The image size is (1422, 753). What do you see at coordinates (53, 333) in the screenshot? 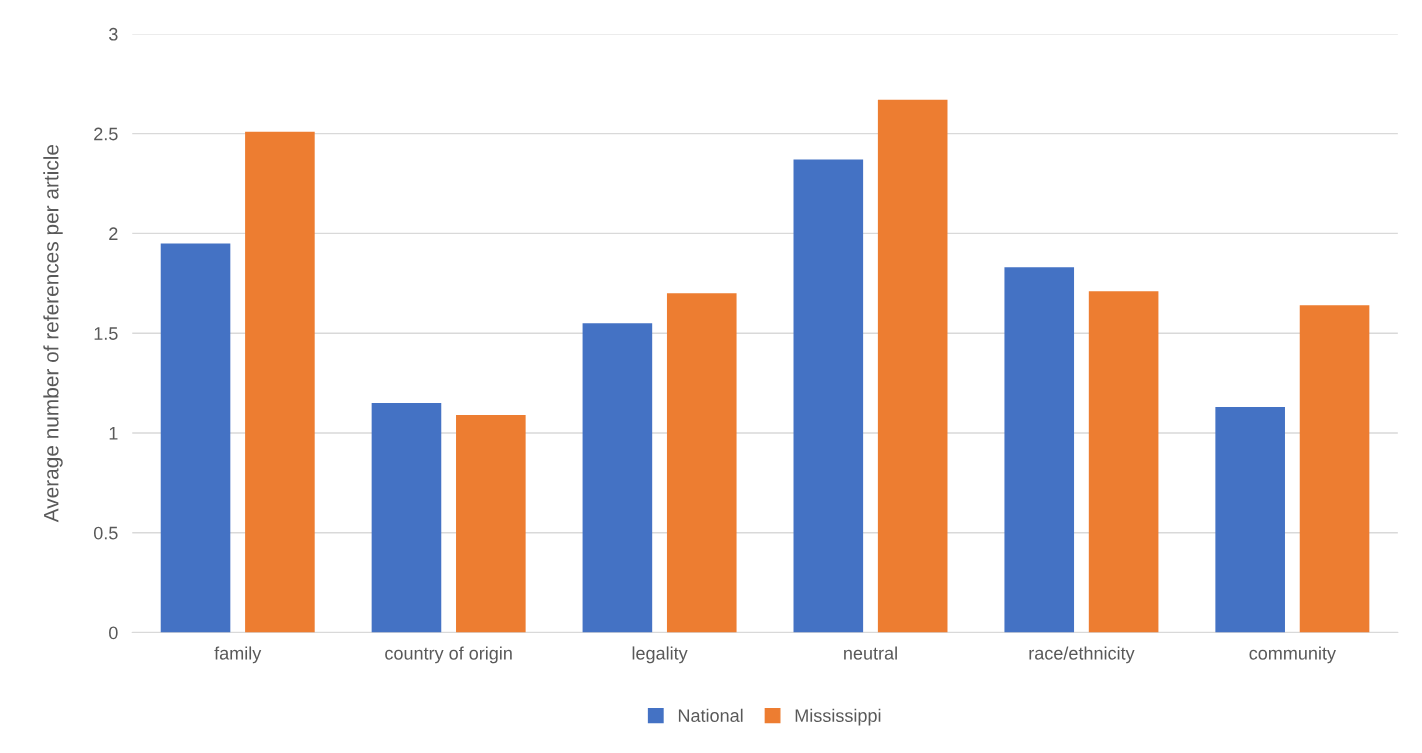
I see `y-axis-title: Average number of references per article` at bounding box center [53, 333].